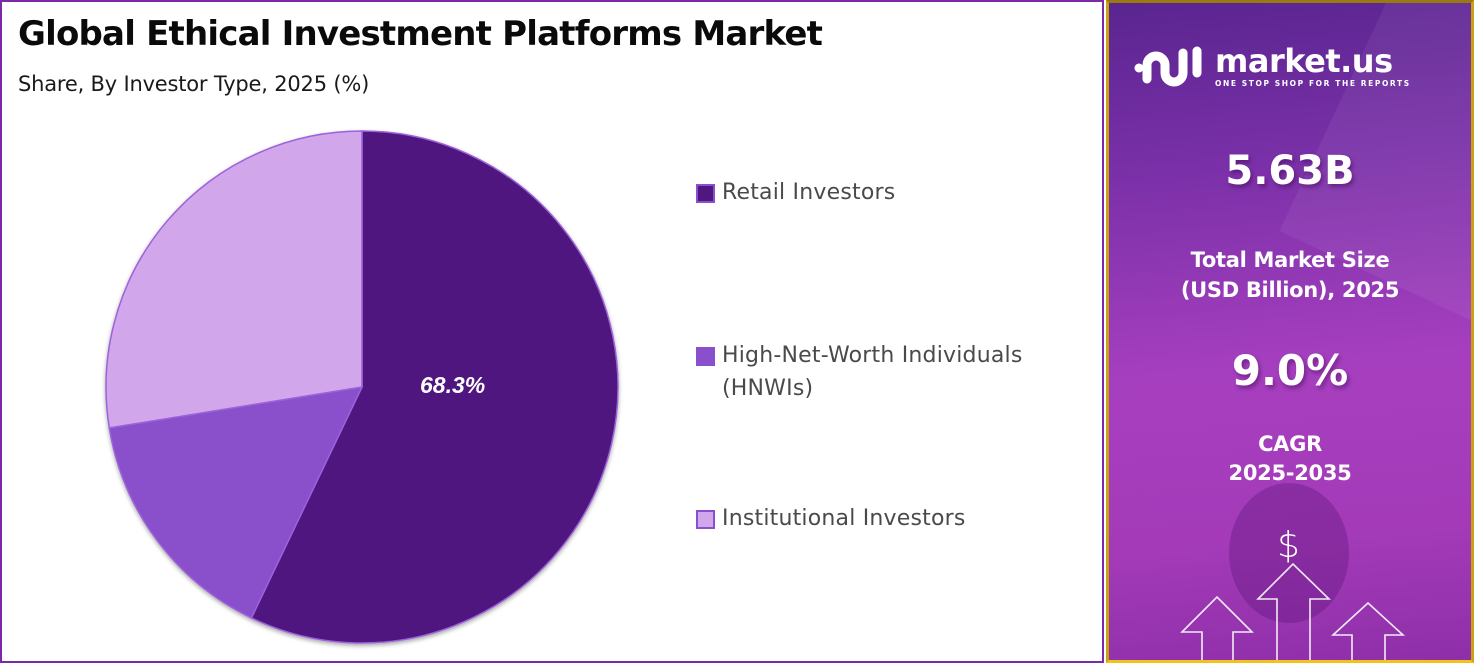  Describe the element at coordinates (234, 279) in the screenshot. I see `pie-slice-institutional-investors` at that location.